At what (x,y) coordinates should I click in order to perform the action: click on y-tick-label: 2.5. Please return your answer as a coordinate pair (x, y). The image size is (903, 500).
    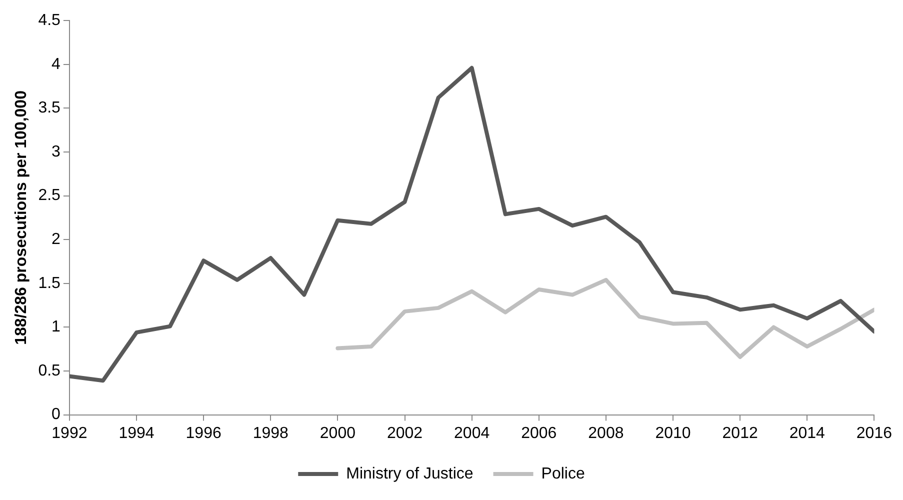
    Looking at the image, I should click on (49, 195).